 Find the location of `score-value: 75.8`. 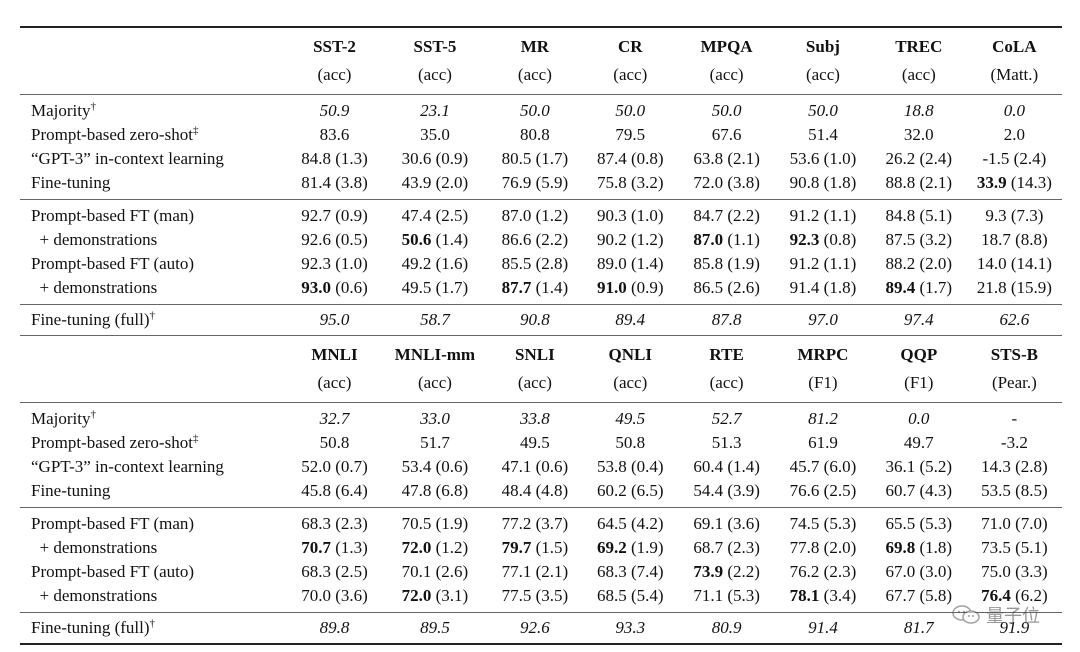

score-value: 75.8 is located at coordinates (611, 182).